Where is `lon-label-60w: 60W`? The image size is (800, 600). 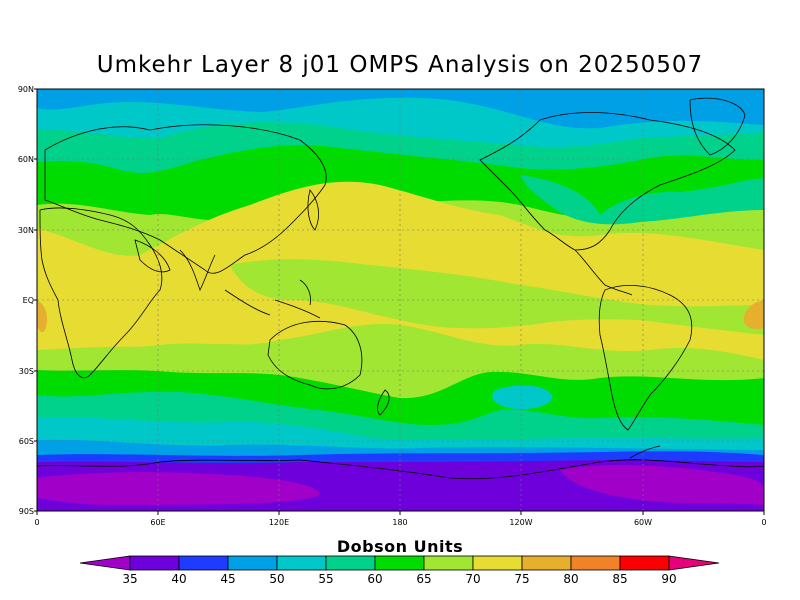 lon-label-60w: 60W is located at coordinates (643, 522).